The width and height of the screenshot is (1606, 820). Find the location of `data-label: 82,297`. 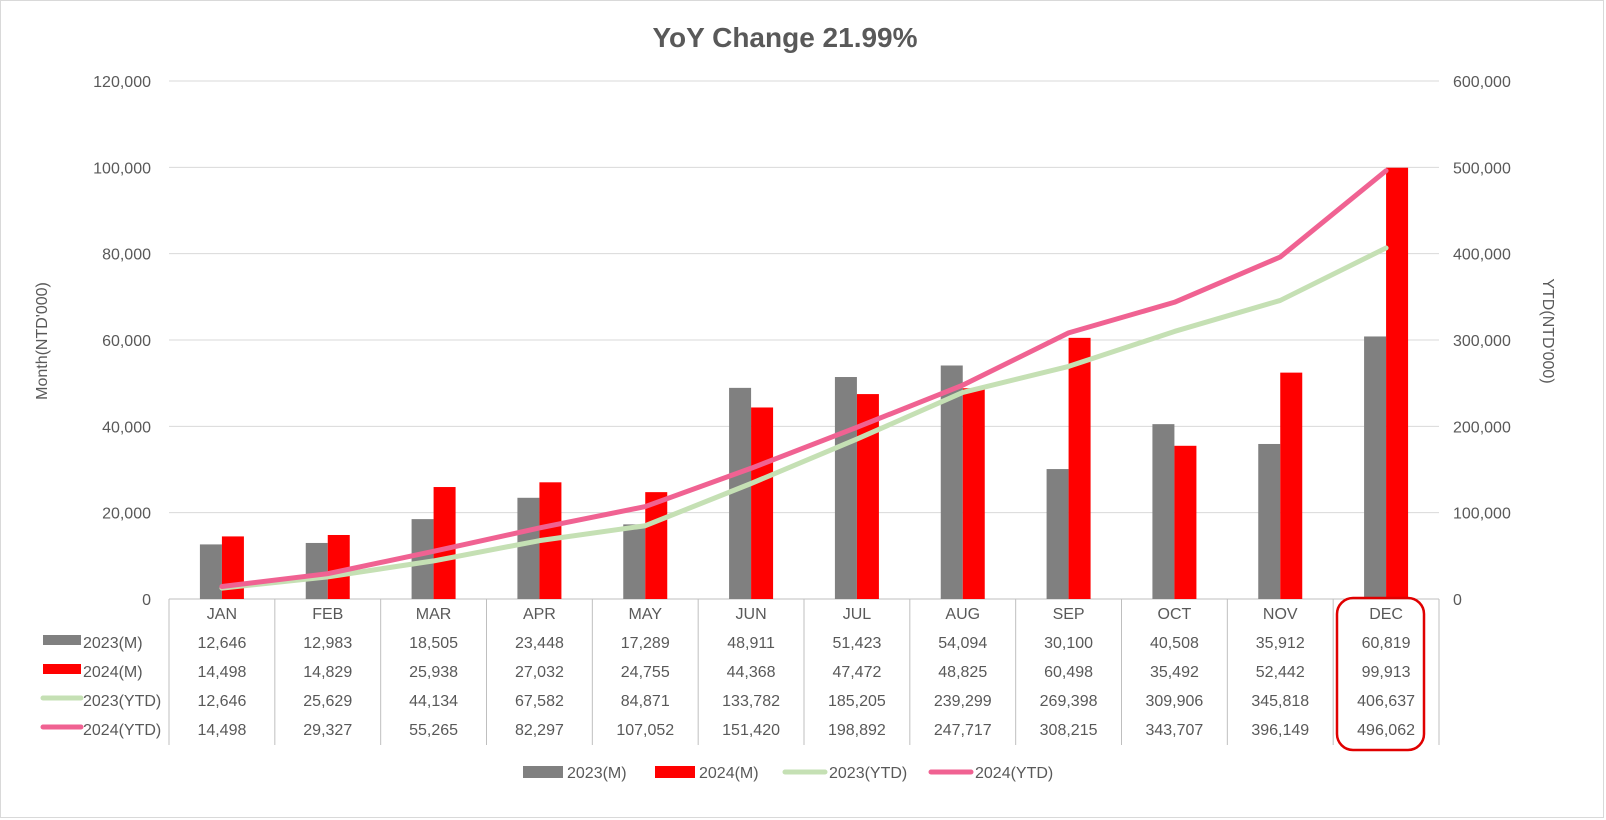

data-label: 82,297 is located at coordinates (539, 730).